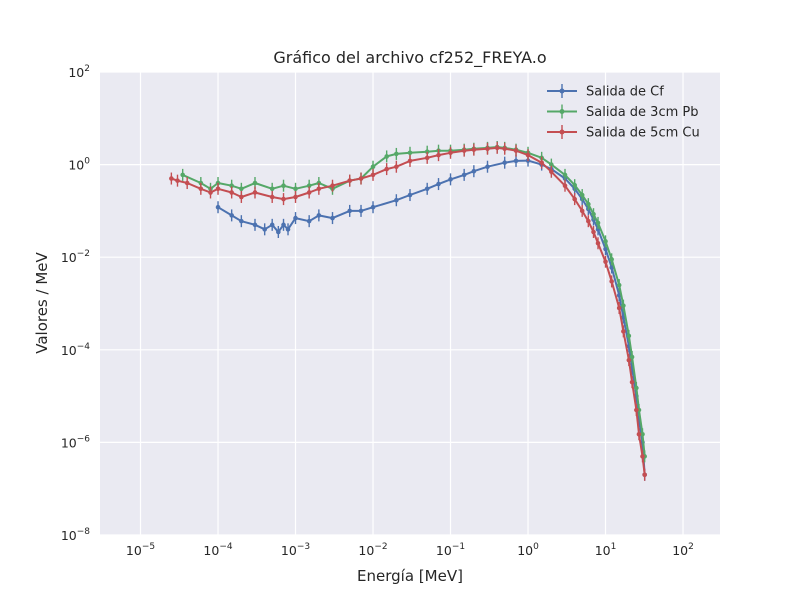 The width and height of the screenshot is (800, 600). What do you see at coordinates (295, 550) in the screenshot?
I see `x-tick-label: 10⁻³` at bounding box center [295, 550].